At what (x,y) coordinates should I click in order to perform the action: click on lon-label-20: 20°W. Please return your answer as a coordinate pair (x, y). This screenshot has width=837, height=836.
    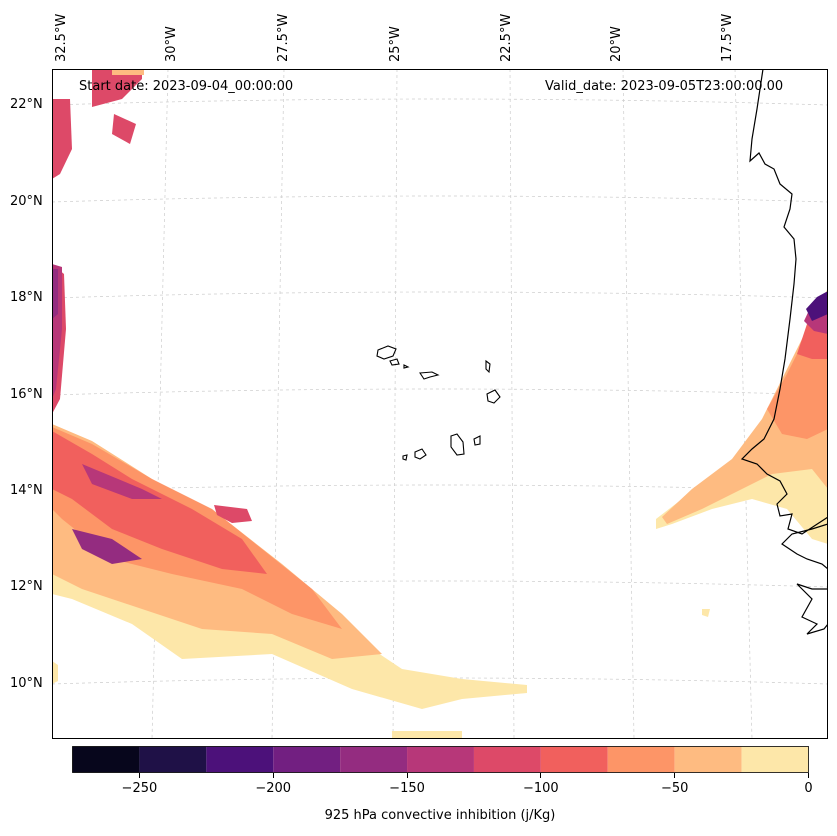
    Looking at the image, I should click on (616, 44).